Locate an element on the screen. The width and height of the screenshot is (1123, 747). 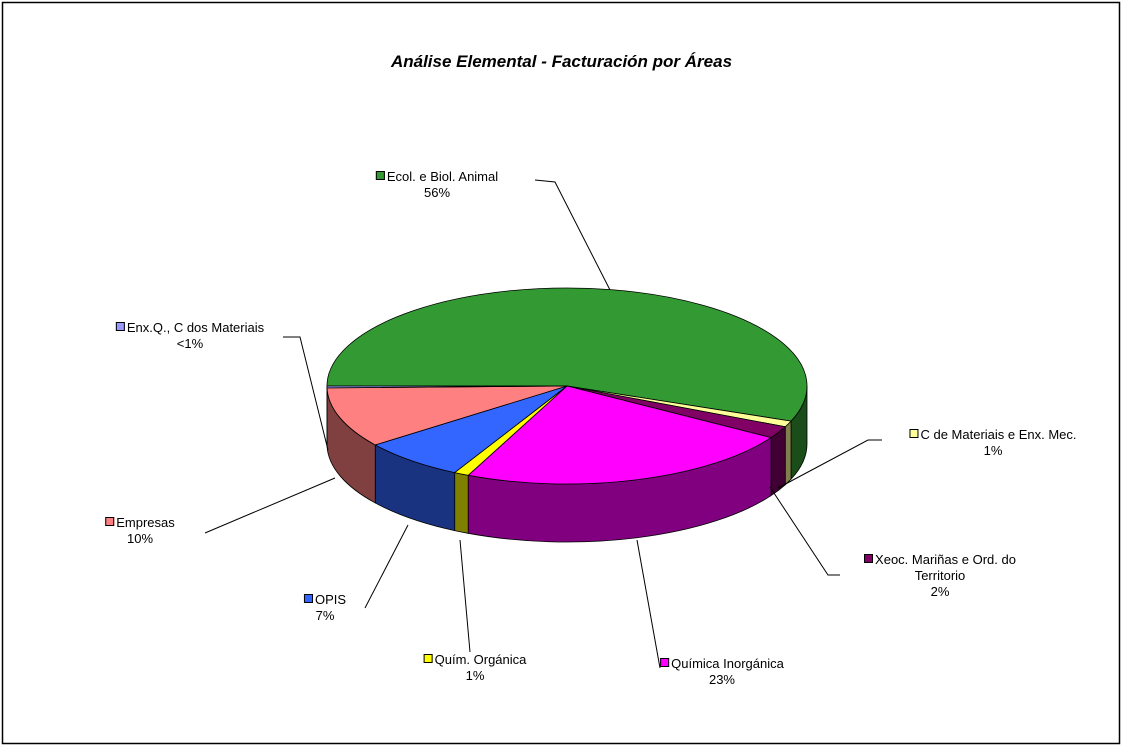
data-label: OPIS 7% is located at coordinates (325, 608).